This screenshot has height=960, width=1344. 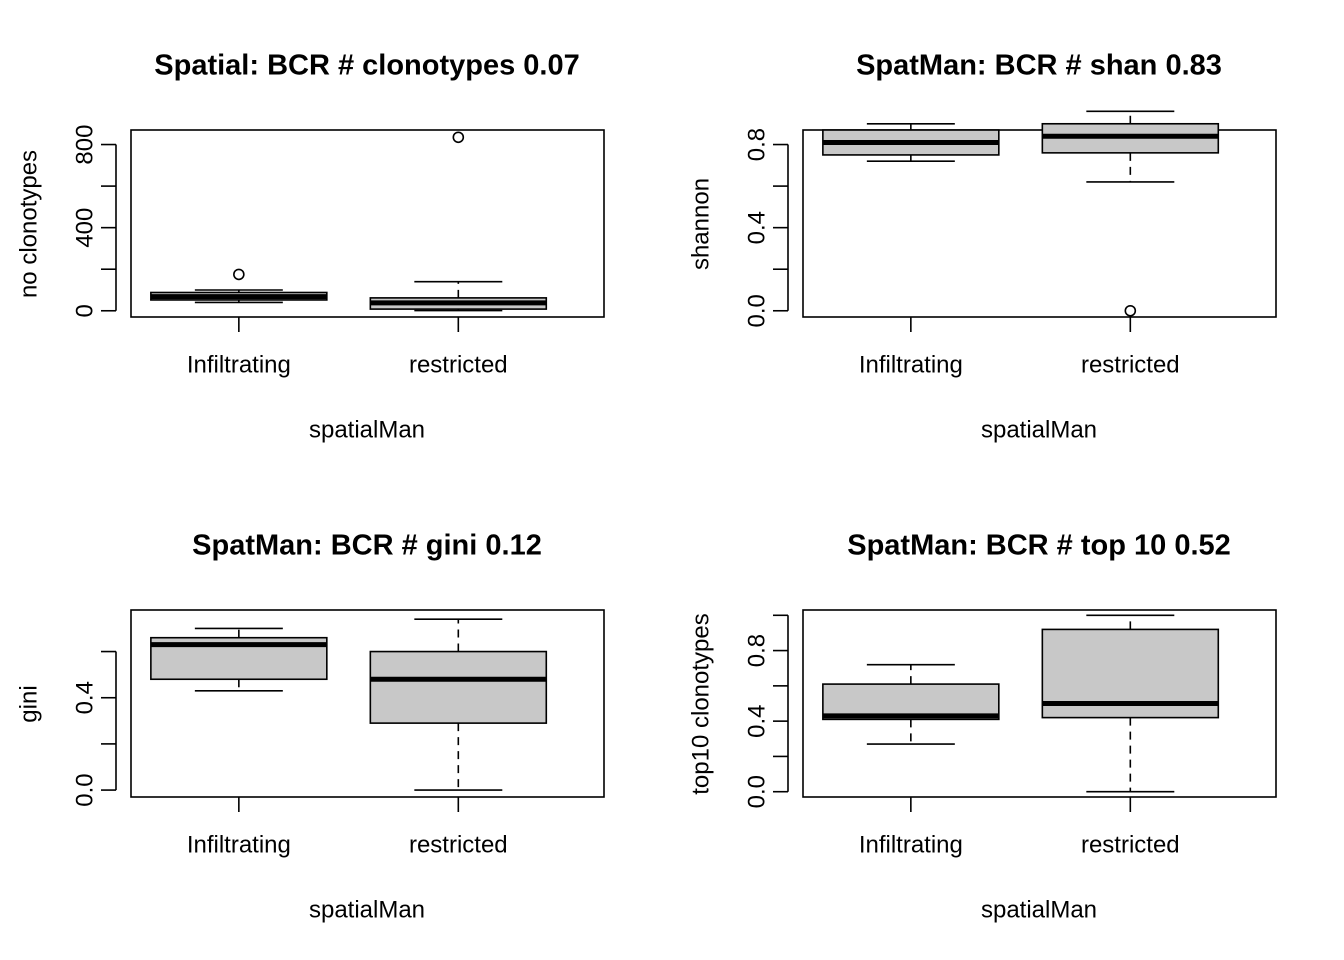 What do you see at coordinates (1039, 546) in the screenshot?
I see `chart-title: SpatMan: BCR # top 10 0.52` at bounding box center [1039, 546].